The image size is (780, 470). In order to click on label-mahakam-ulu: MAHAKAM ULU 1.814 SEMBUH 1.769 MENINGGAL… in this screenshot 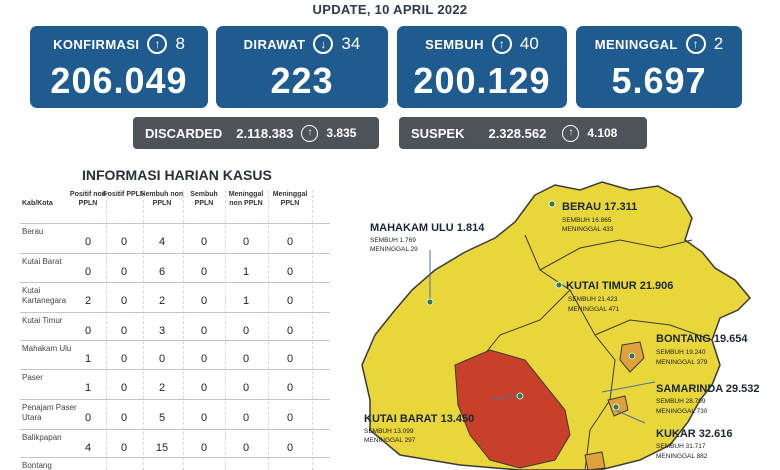, I will do `click(427, 237)`.